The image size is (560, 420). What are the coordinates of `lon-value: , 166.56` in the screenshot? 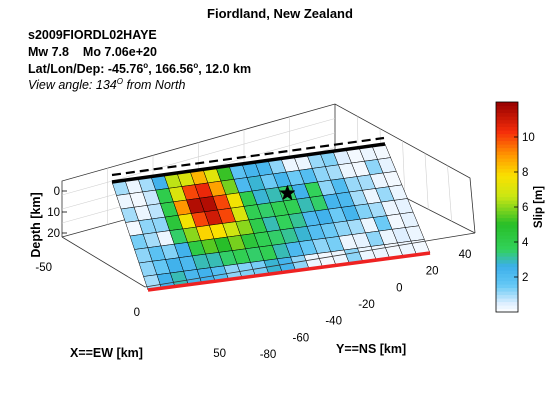 It's located at (171, 69).